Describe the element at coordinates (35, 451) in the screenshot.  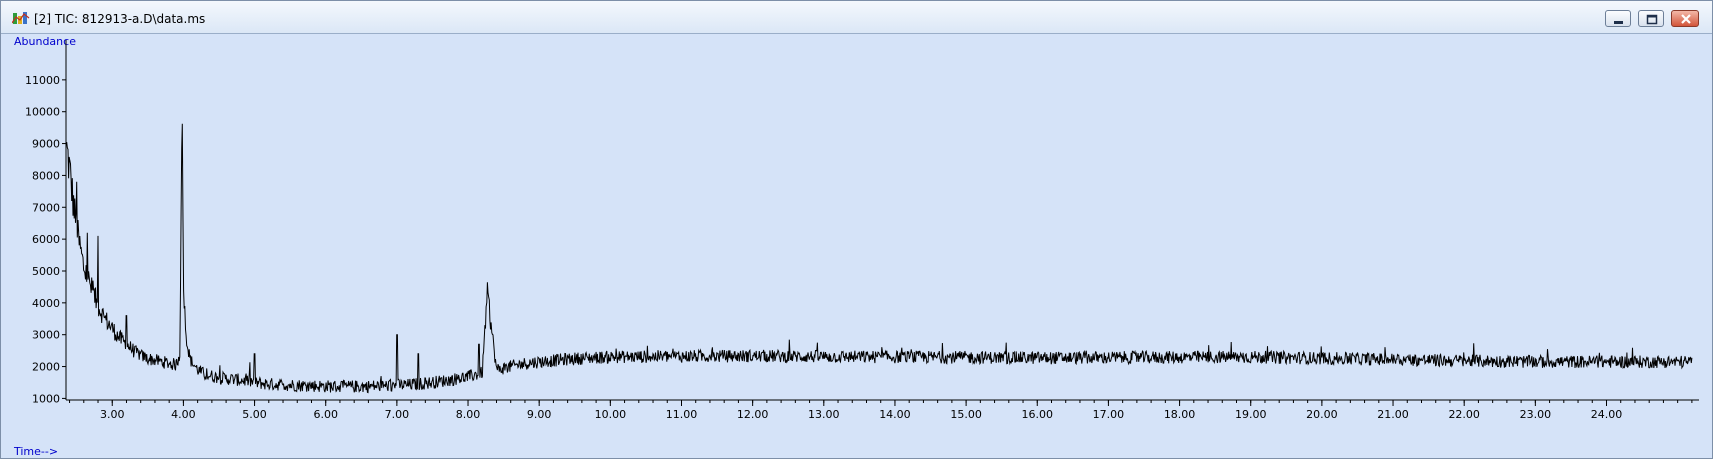
I see `x-axis-label: Time-->` at that location.